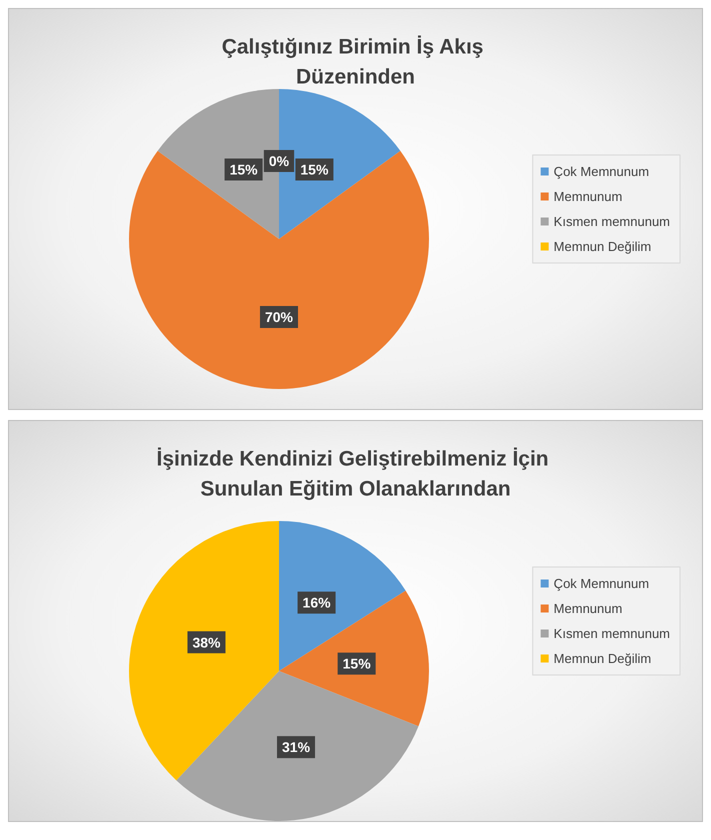 This screenshot has height=840, width=711. I want to click on data-label: 16%, so click(317, 602).